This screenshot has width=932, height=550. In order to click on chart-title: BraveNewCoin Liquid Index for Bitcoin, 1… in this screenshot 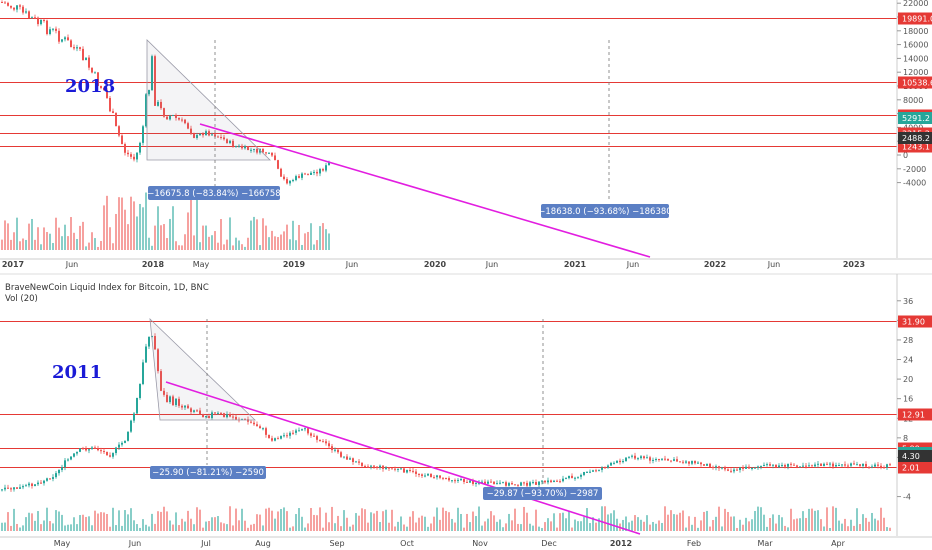, I will do `click(107, 288)`.